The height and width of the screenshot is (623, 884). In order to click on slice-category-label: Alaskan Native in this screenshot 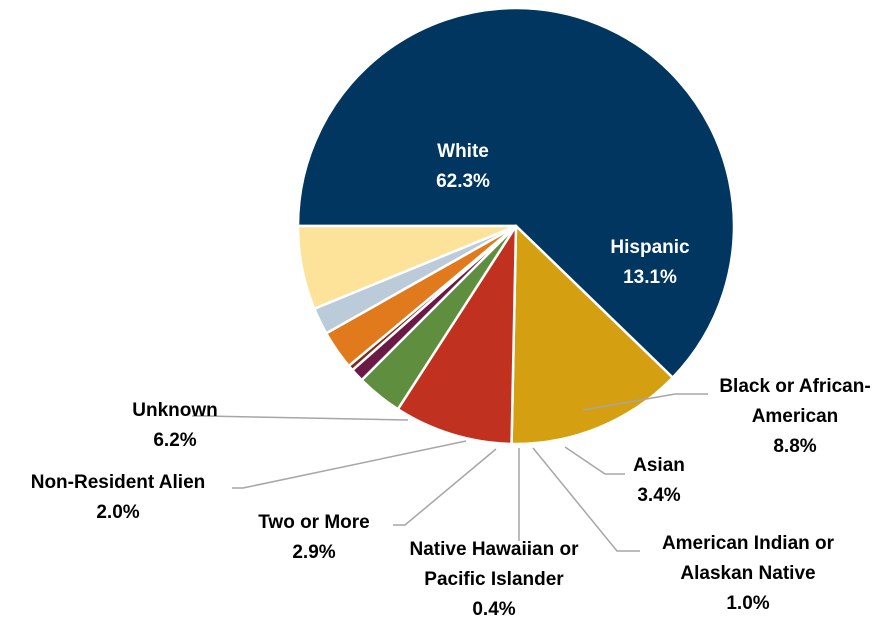, I will do `click(747, 573)`.